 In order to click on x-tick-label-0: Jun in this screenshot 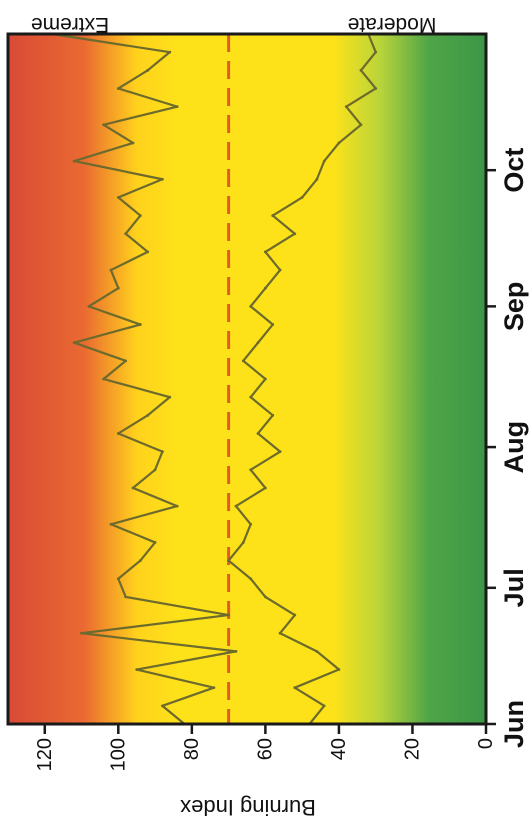, I will do `click(514, 724)`.